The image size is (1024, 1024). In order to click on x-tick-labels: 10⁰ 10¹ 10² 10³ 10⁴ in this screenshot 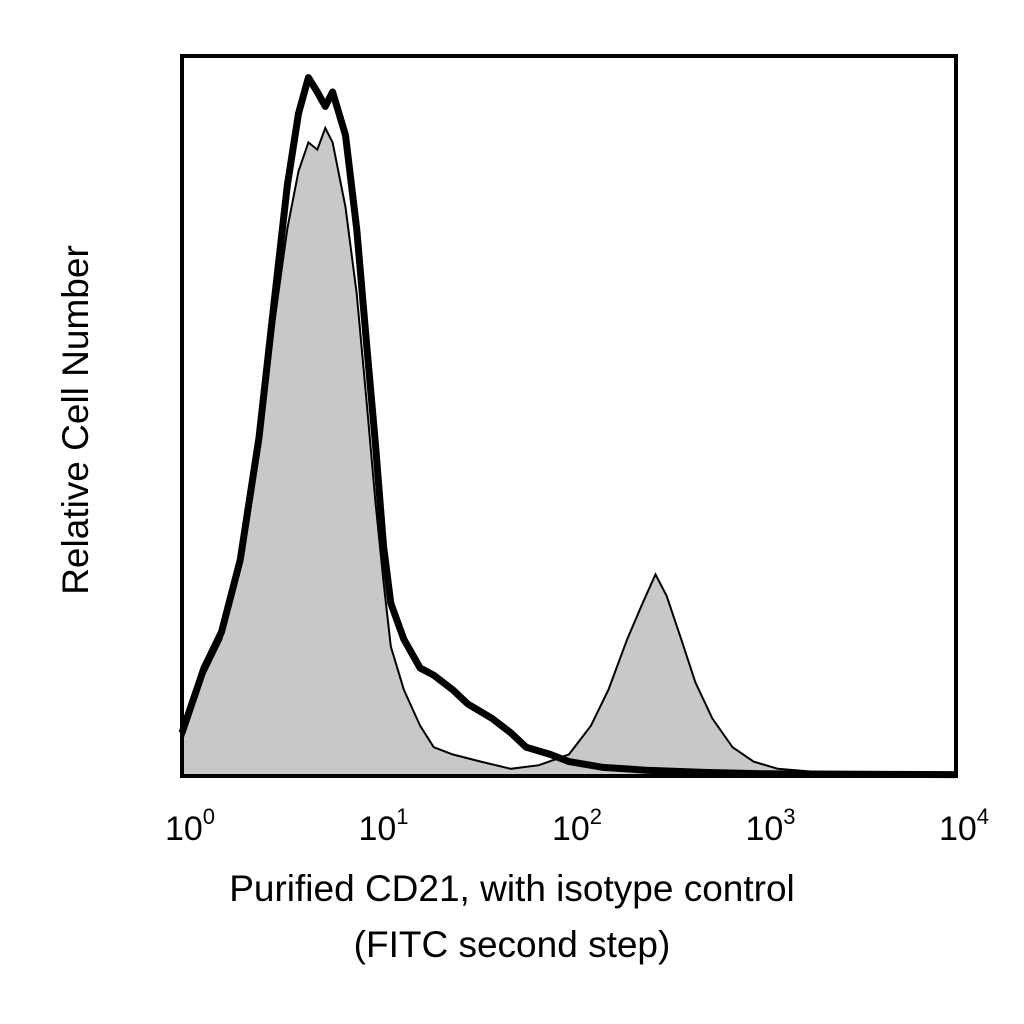, I will do `click(577, 826)`.